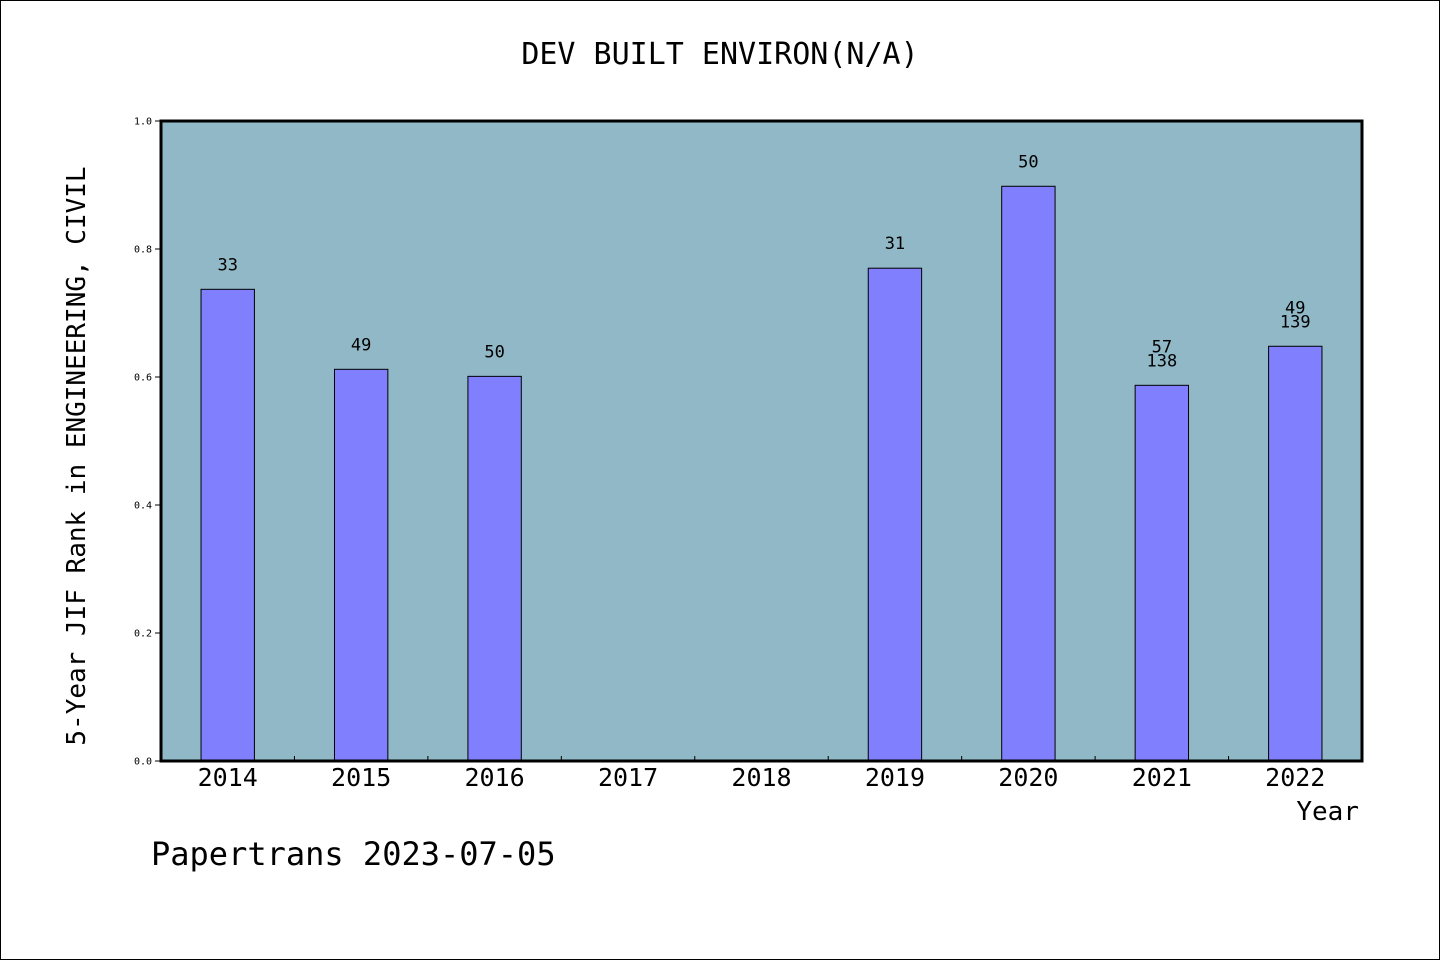 Image resolution: width=1440 pixels, height=961 pixels. Describe the element at coordinates (361, 777) in the screenshot. I see `x-tick-label: 2015` at that location.